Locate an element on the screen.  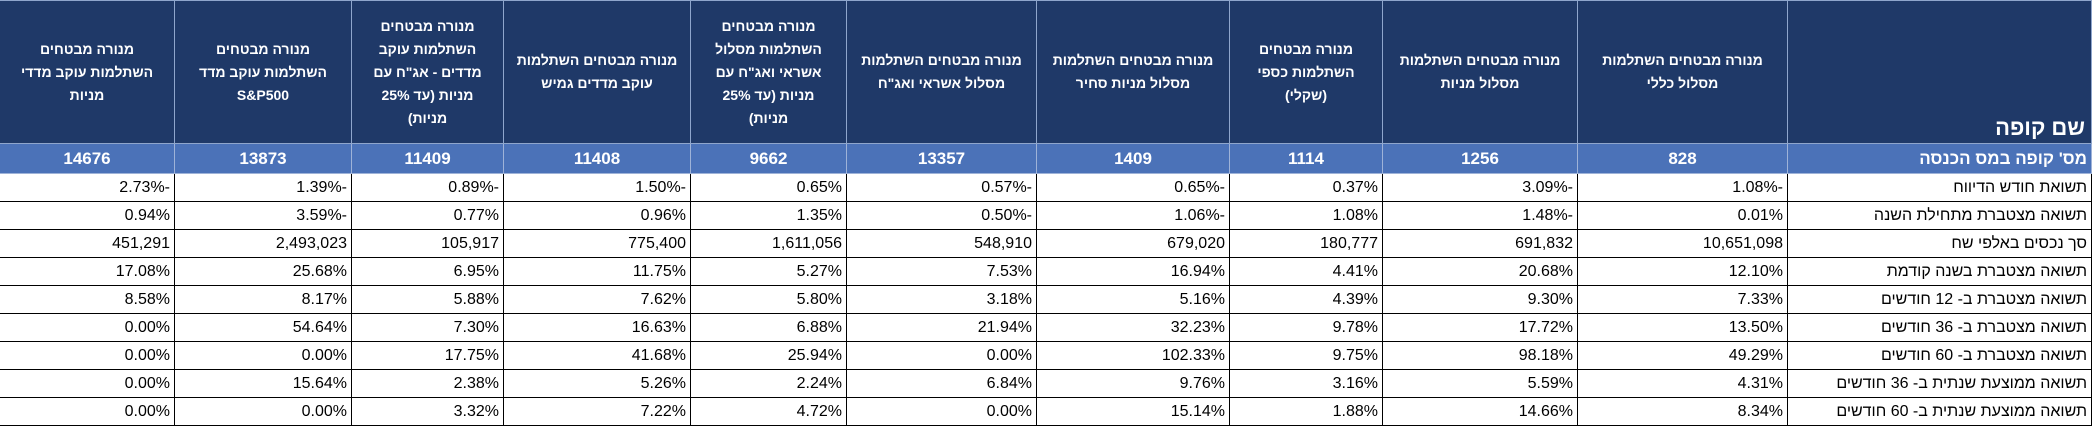
cell-value: 17.08% is located at coordinates (87, 271).